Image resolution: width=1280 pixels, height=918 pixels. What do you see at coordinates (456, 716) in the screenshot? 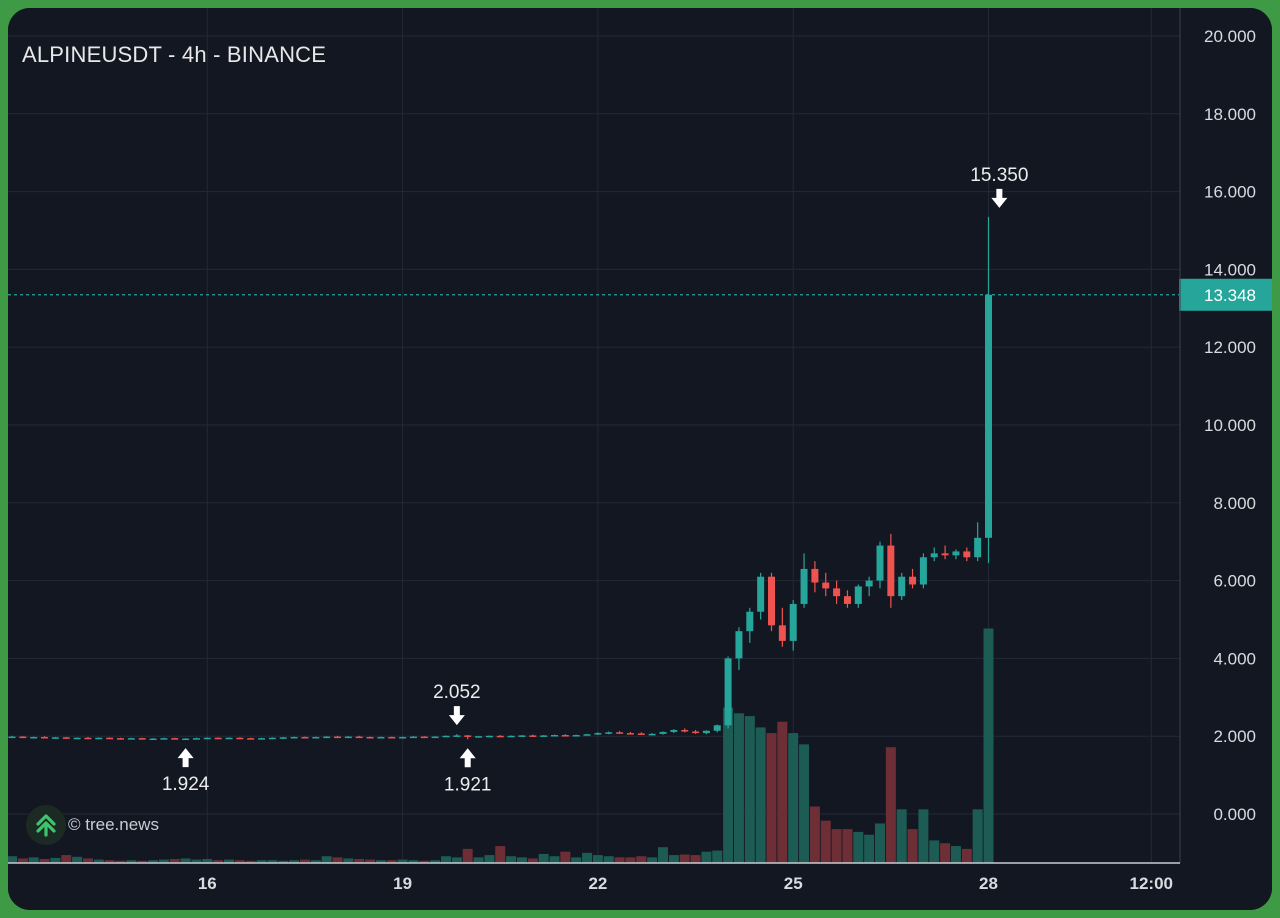
I see `high-arrow-icon` at bounding box center [456, 716].